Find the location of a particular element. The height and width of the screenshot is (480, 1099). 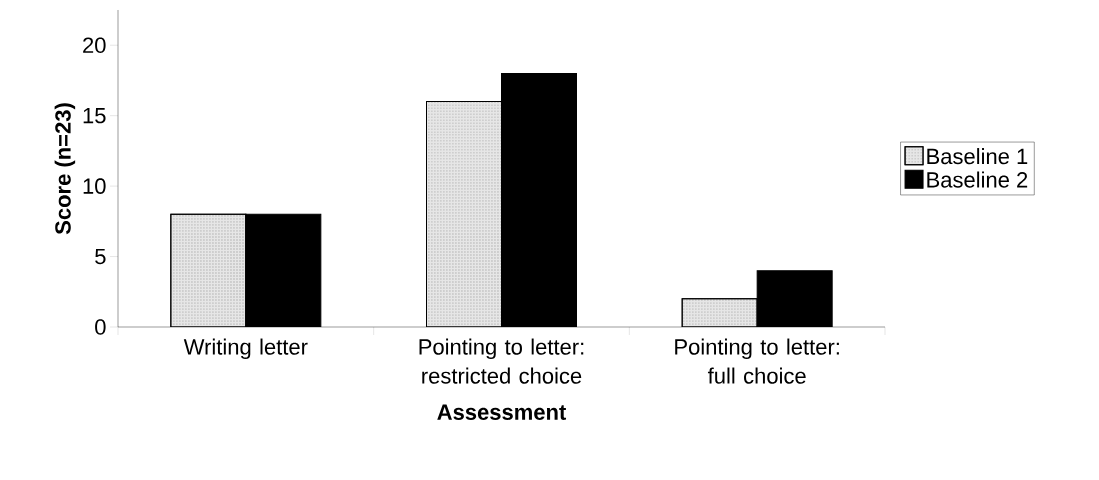

x-axis-title: Assessment is located at coordinates (502, 412).